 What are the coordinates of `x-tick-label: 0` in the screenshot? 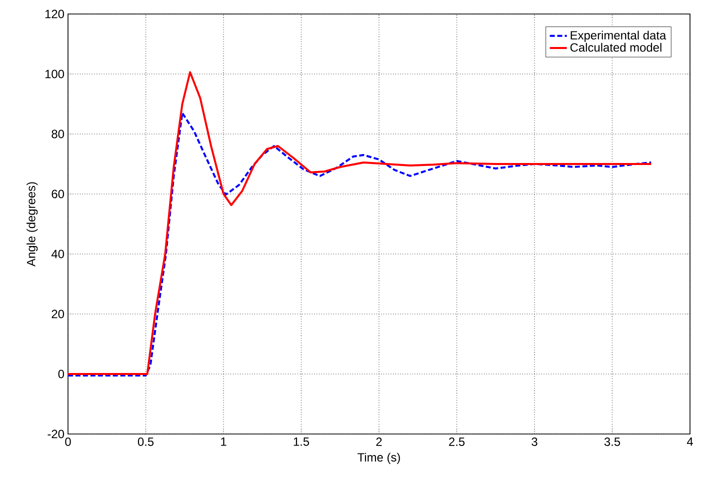 It's located at (68, 442).